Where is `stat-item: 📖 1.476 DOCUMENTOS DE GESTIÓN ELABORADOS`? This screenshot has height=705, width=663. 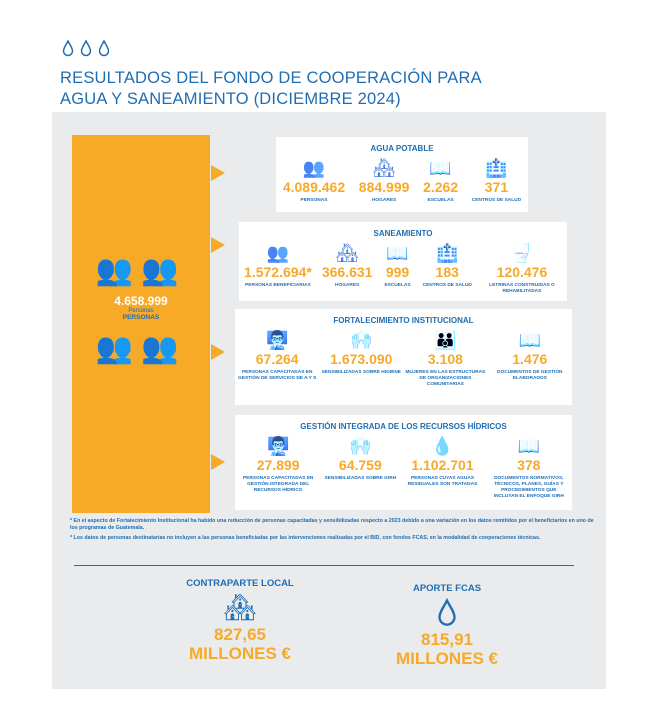
stat-item: 📖 1.476 DOCUMENTOS DE GESTIÓN ELABORADOS is located at coordinates (530, 355).